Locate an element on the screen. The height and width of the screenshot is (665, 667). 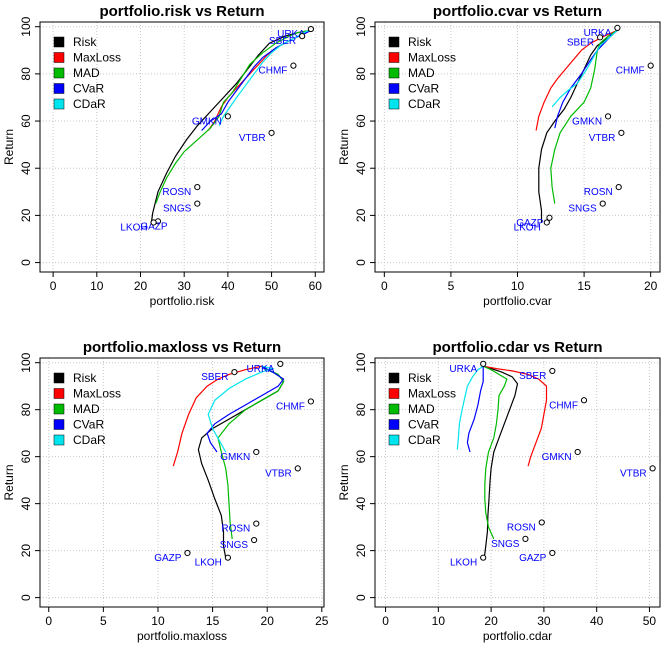
x-tick-label: 60 is located at coordinates (316, 286).